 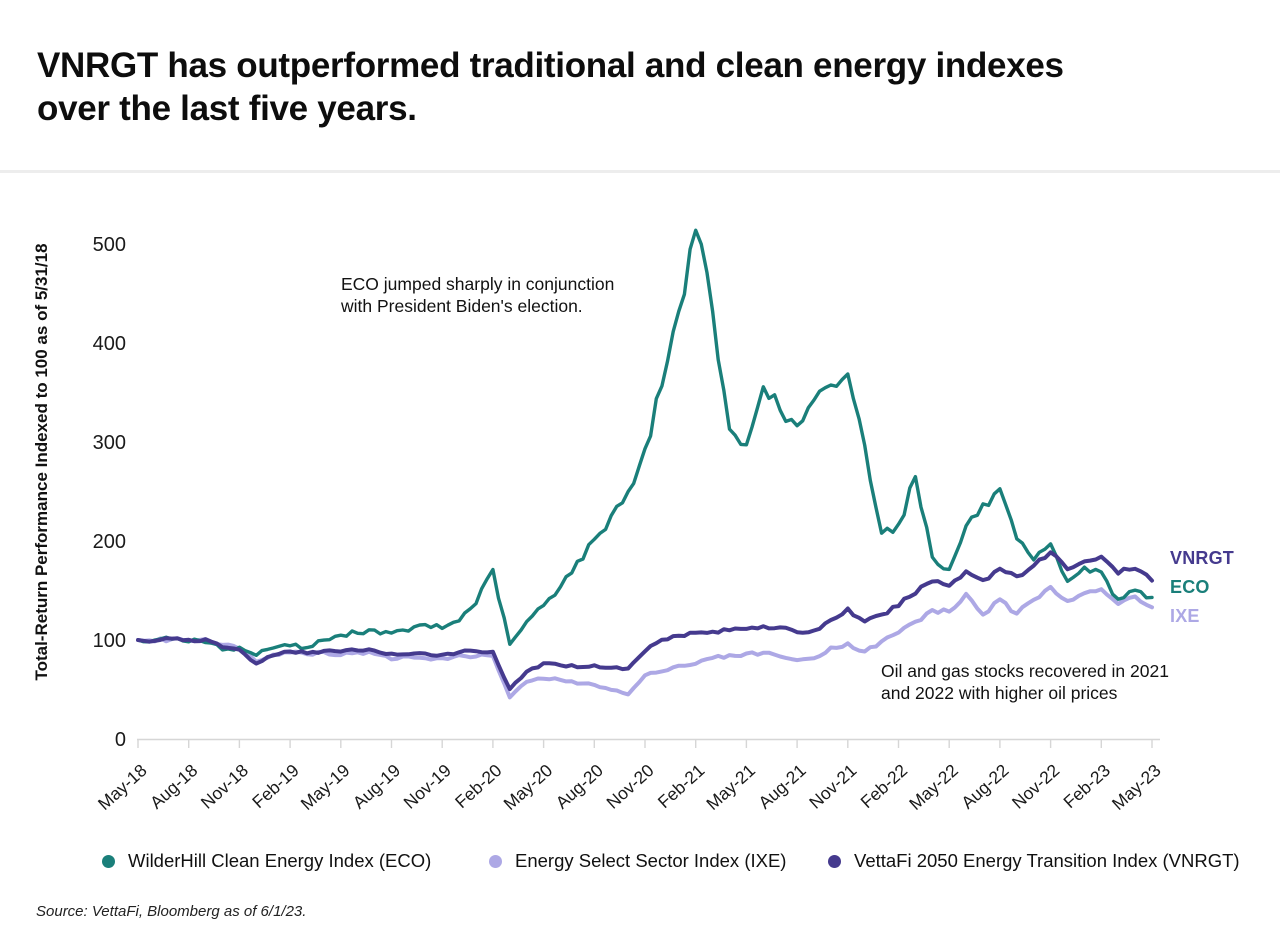 What do you see at coordinates (275, 786) in the screenshot?
I see `x-tick-label: Feb-19` at bounding box center [275, 786].